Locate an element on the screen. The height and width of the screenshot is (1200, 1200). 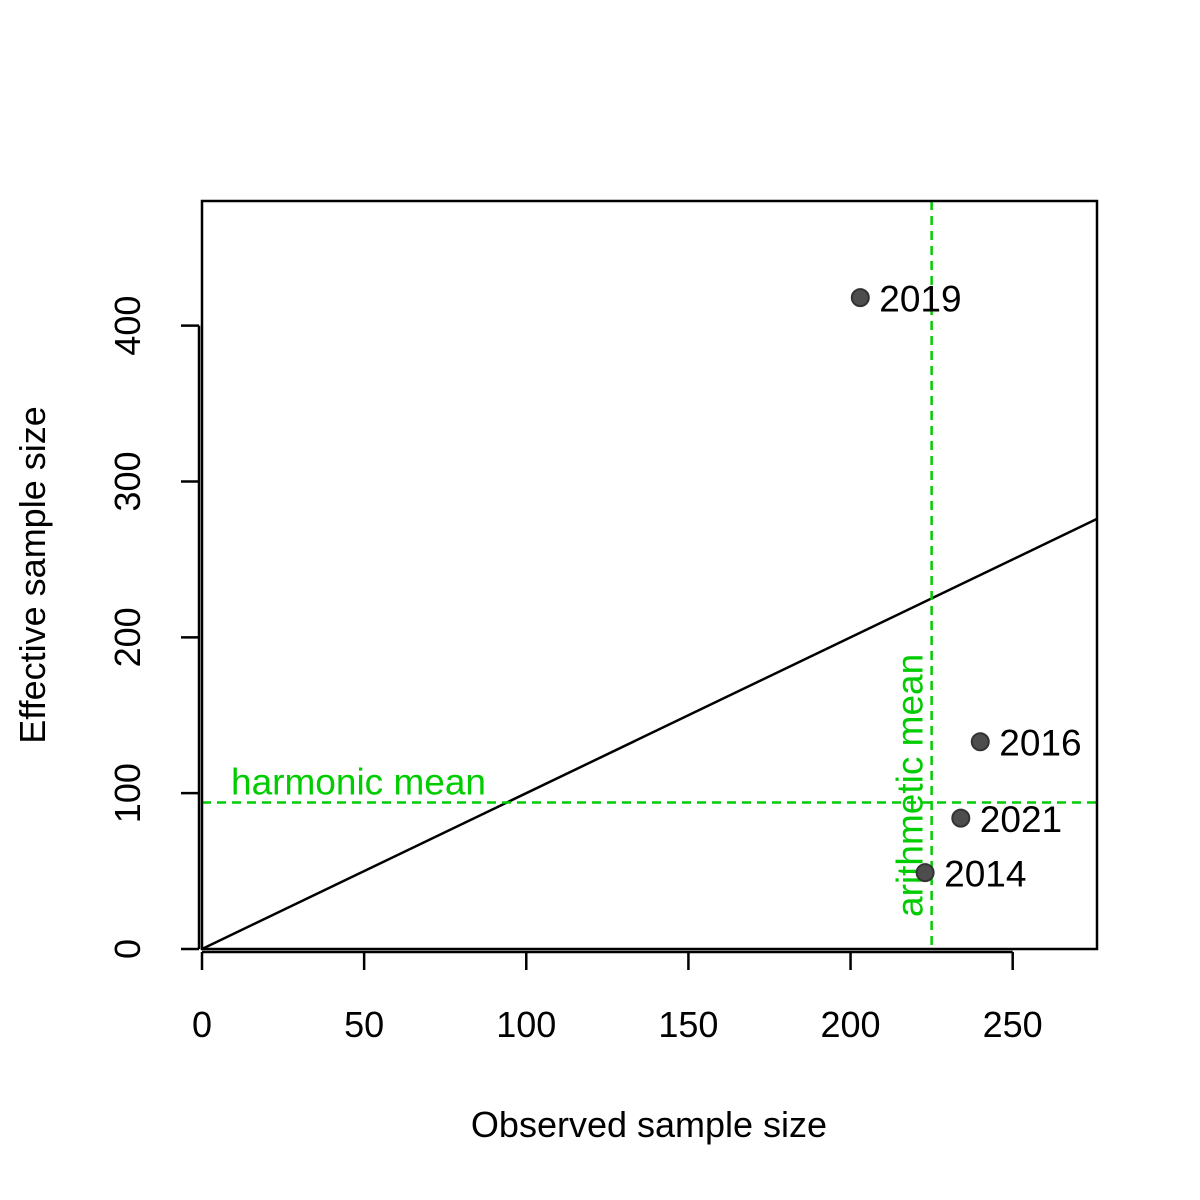
harmonic-mean-label: harmonic mean is located at coordinates (358, 782).